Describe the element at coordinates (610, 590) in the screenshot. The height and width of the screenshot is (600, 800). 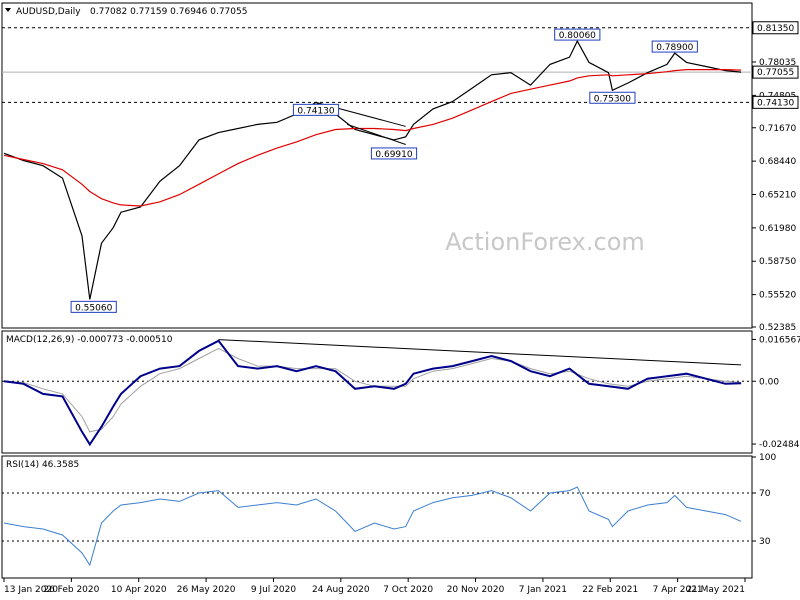
I see `x-tick-label: 22 Feb 2021` at that location.